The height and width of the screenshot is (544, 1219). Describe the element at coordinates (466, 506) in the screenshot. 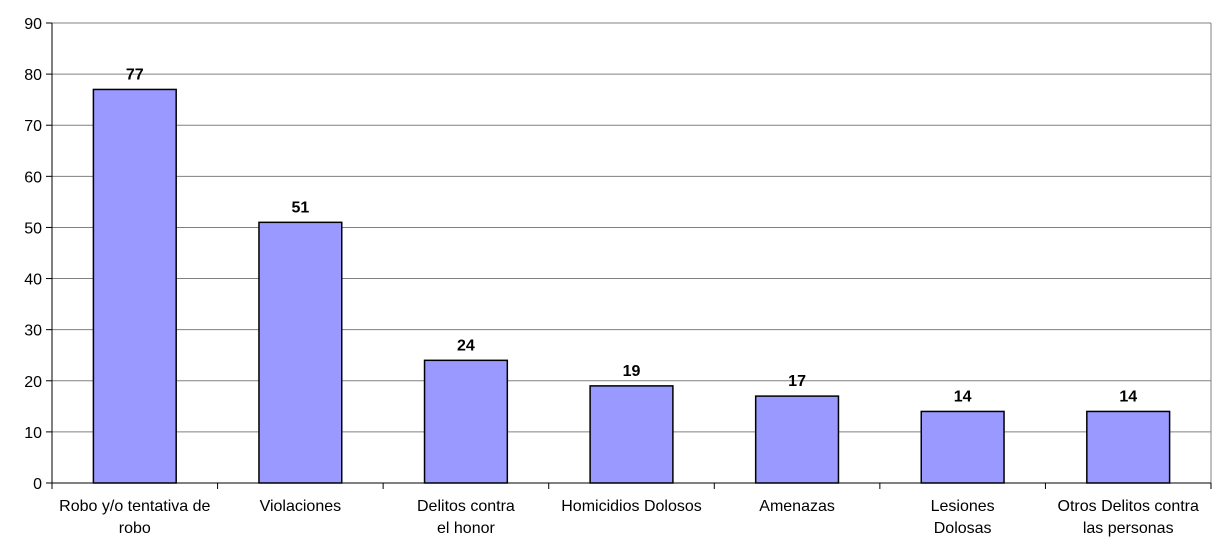

I see `x-category-label: Delitos contra` at that location.